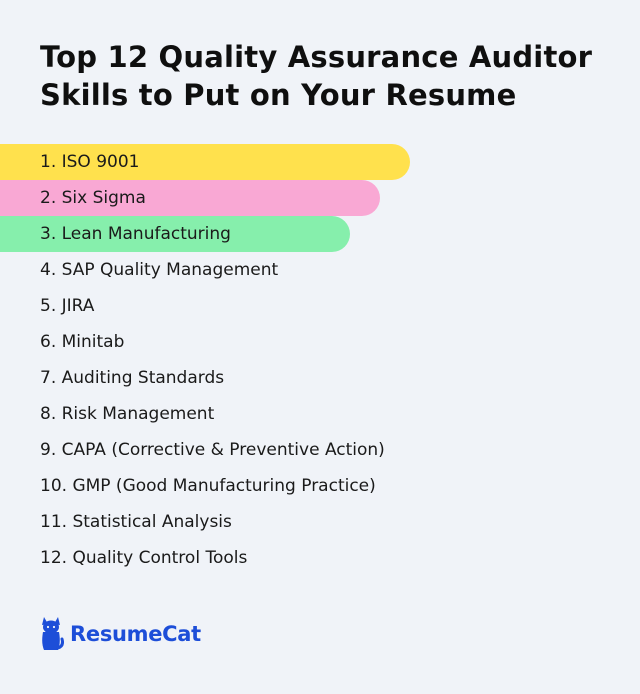 Image resolution: width=640 pixels, height=694 pixels. What do you see at coordinates (136, 522) in the screenshot?
I see `skill-item-11: 11. Statistical Analysis` at bounding box center [136, 522].